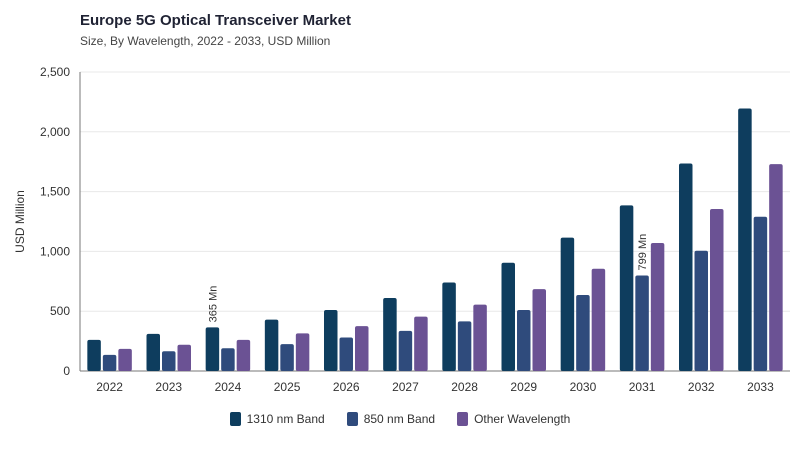 This screenshot has width=800, height=450. I want to click on y-tick-label: 2,000, so click(55, 132).